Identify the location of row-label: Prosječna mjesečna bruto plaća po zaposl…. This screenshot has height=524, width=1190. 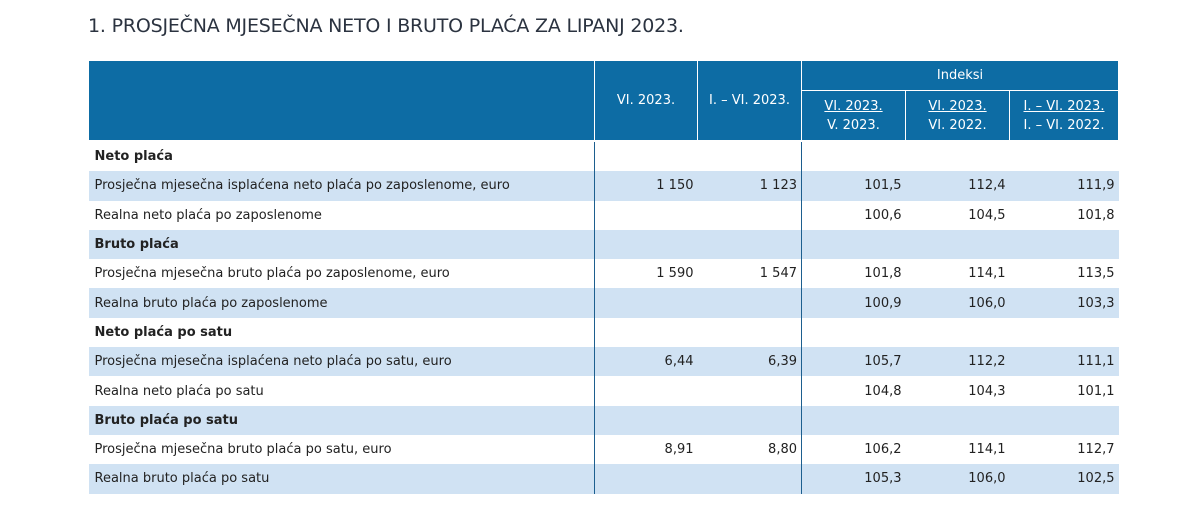
(341, 274).